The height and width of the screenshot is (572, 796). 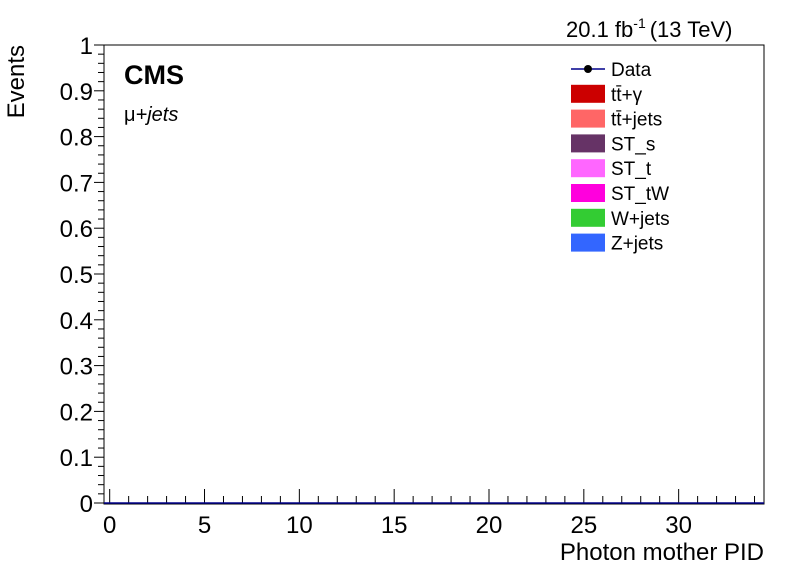 I want to click on x-axis-label: Photon mother PID, so click(x=662, y=552).